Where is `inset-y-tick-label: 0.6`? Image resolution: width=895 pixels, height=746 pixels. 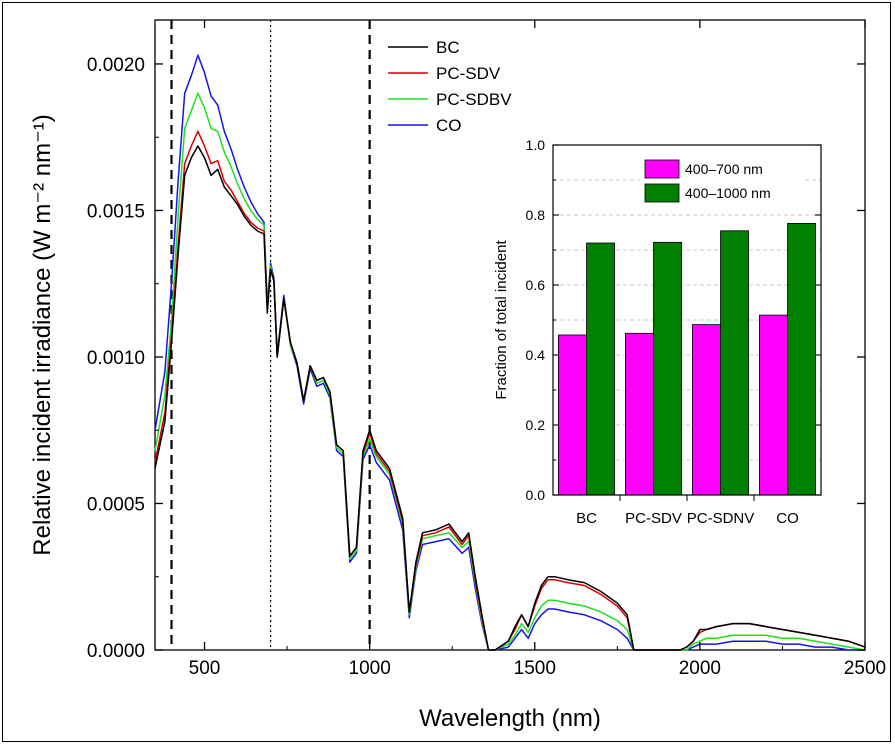
inset-y-tick-label: 0.6 is located at coordinates (536, 285).